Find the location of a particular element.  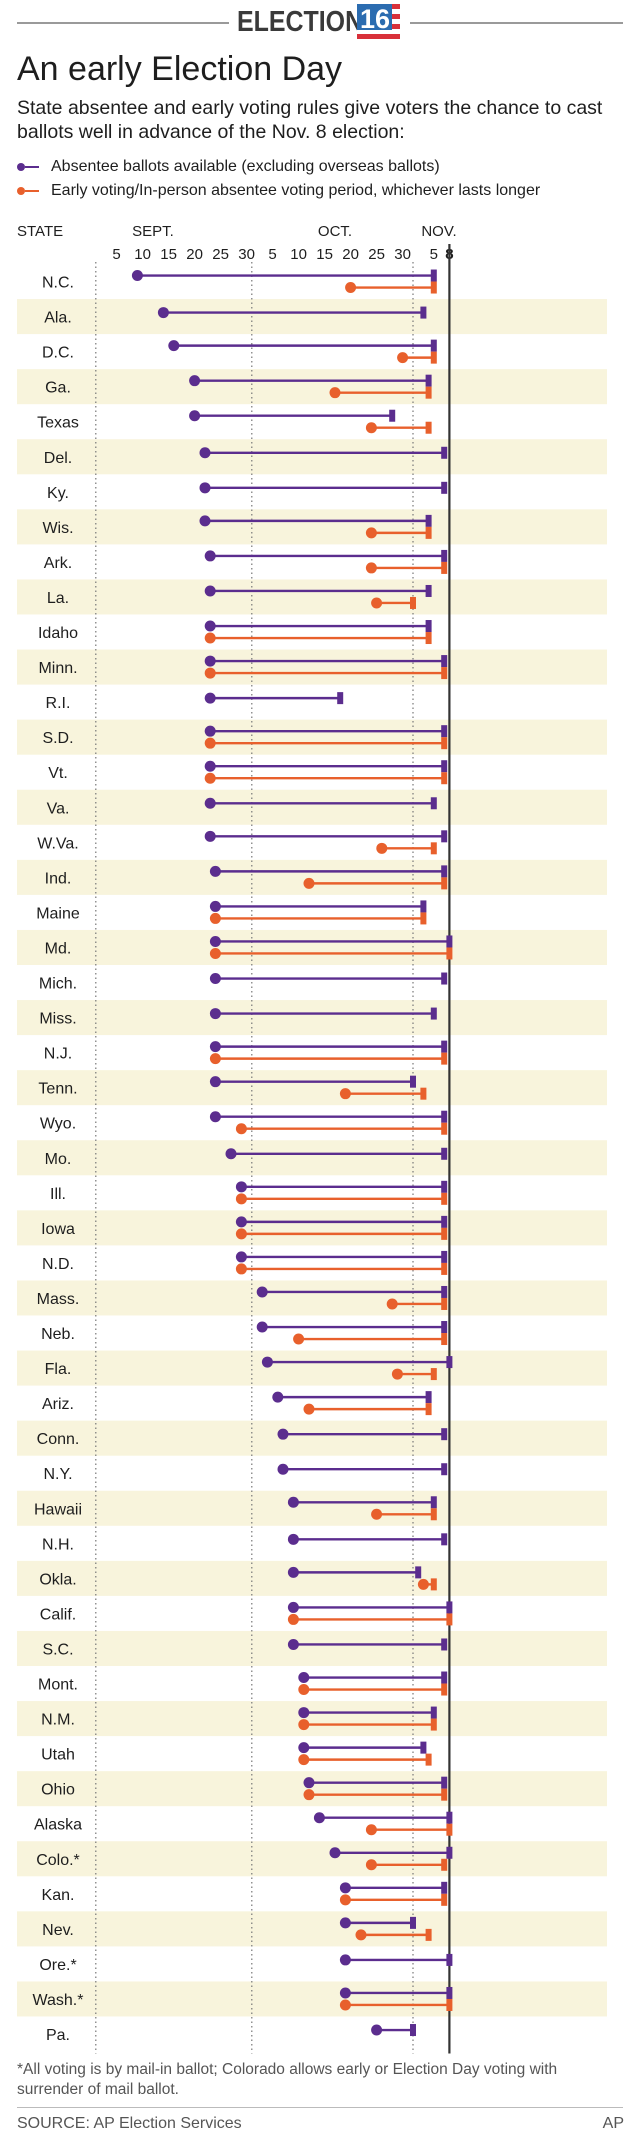

state-label: S.C. is located at coordinates (57, 1649).